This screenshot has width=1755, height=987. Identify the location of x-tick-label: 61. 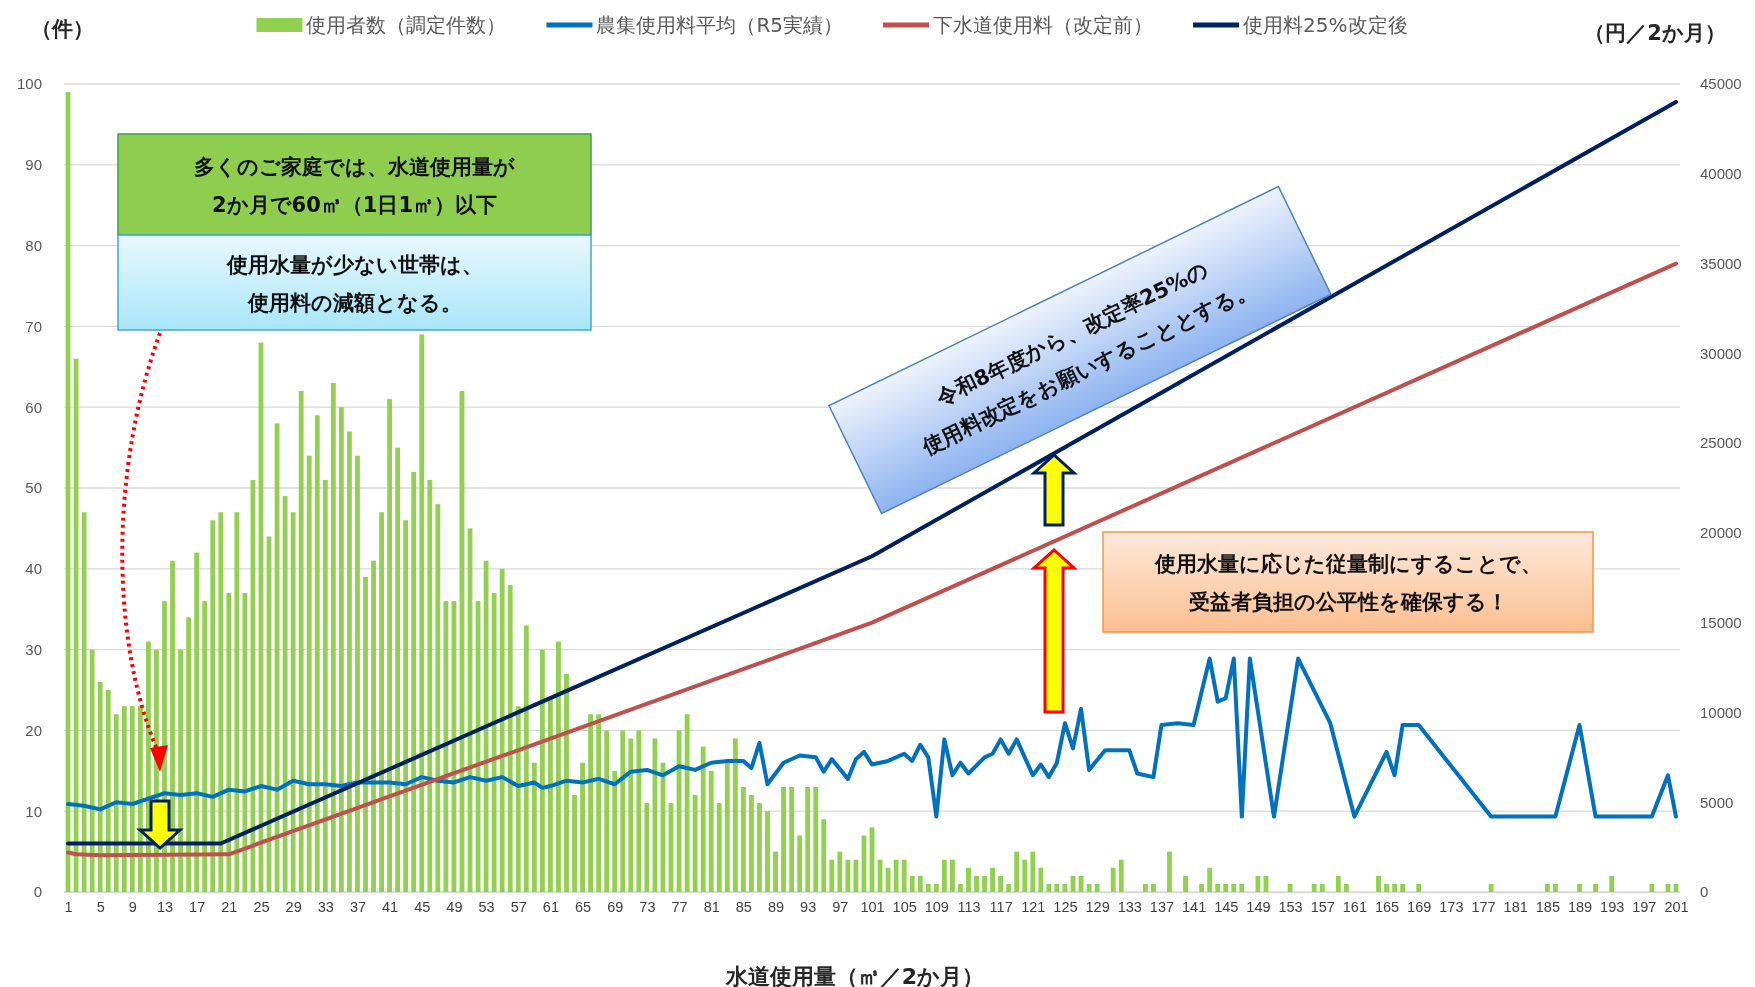
(550, 907).